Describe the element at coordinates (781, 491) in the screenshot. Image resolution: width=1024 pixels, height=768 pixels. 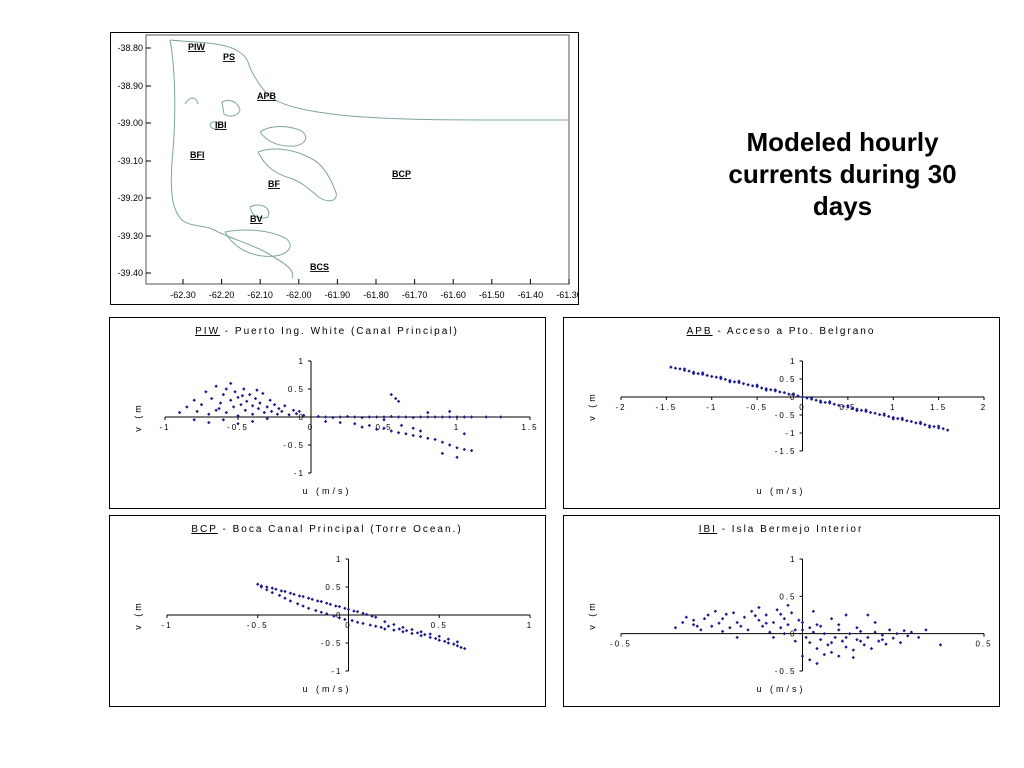
I see `x-axis-label: u (m/s)` at that location.